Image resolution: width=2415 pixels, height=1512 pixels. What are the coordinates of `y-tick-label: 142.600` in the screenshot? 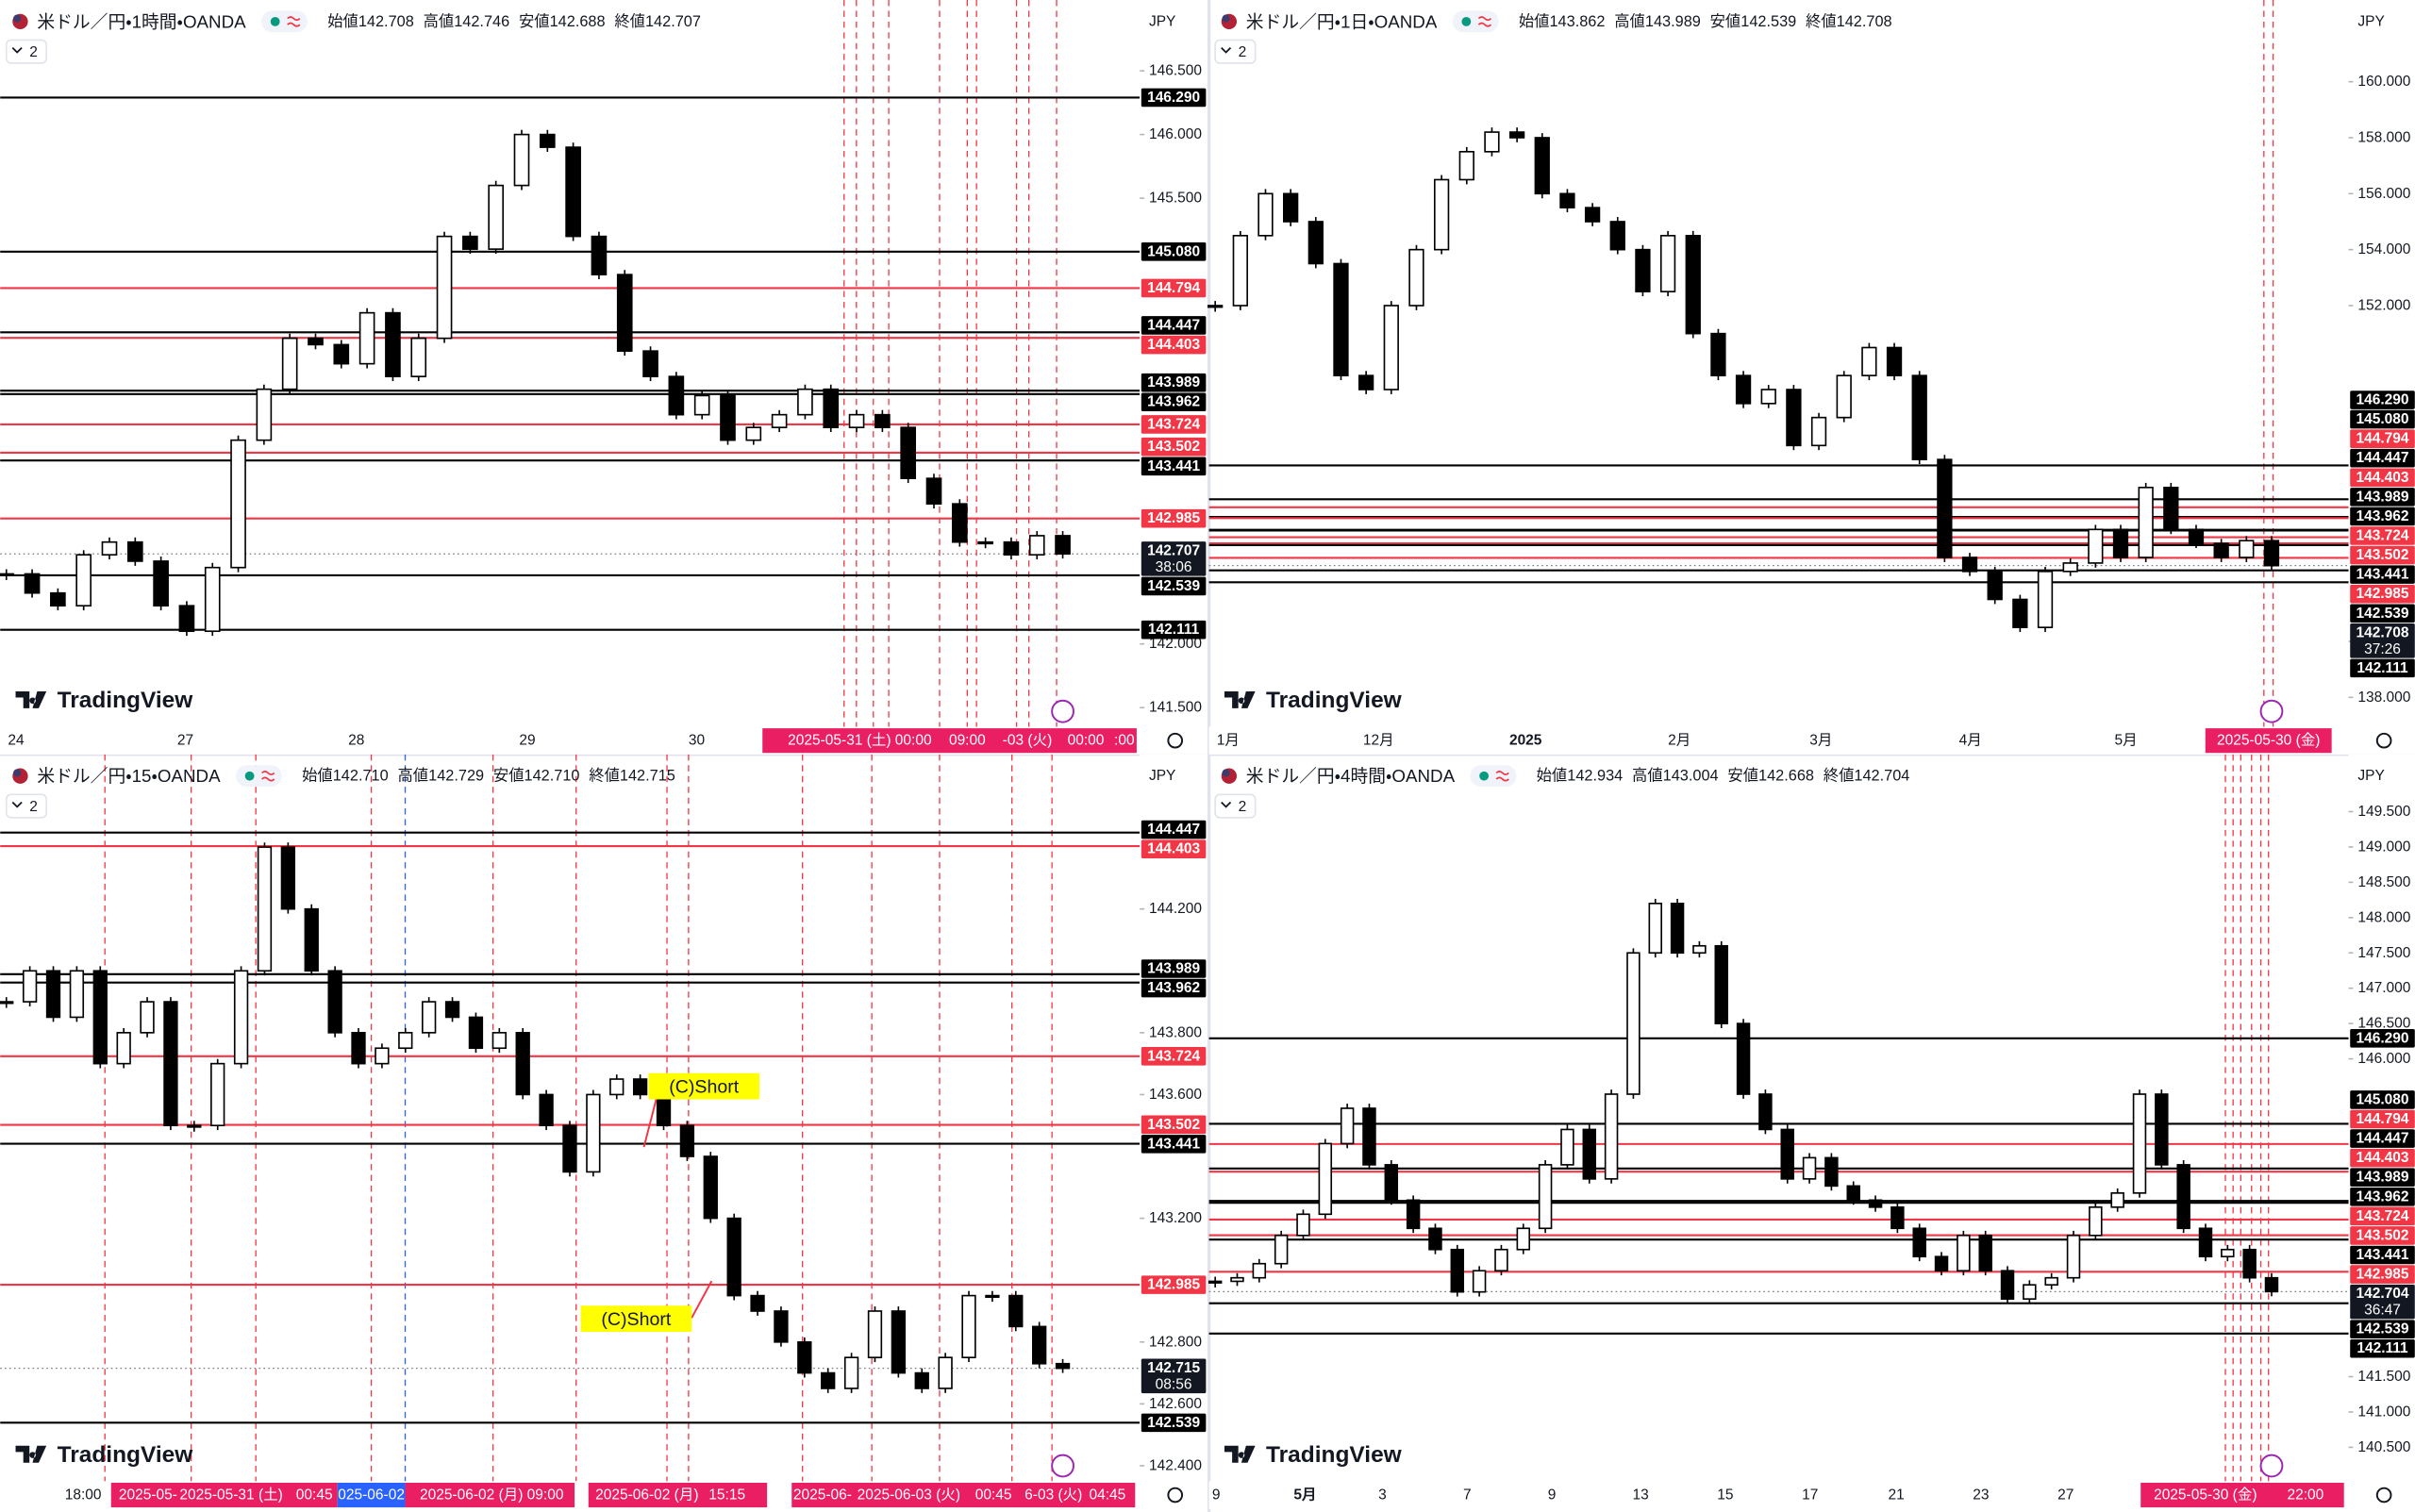 It's located at (1175, 1404).